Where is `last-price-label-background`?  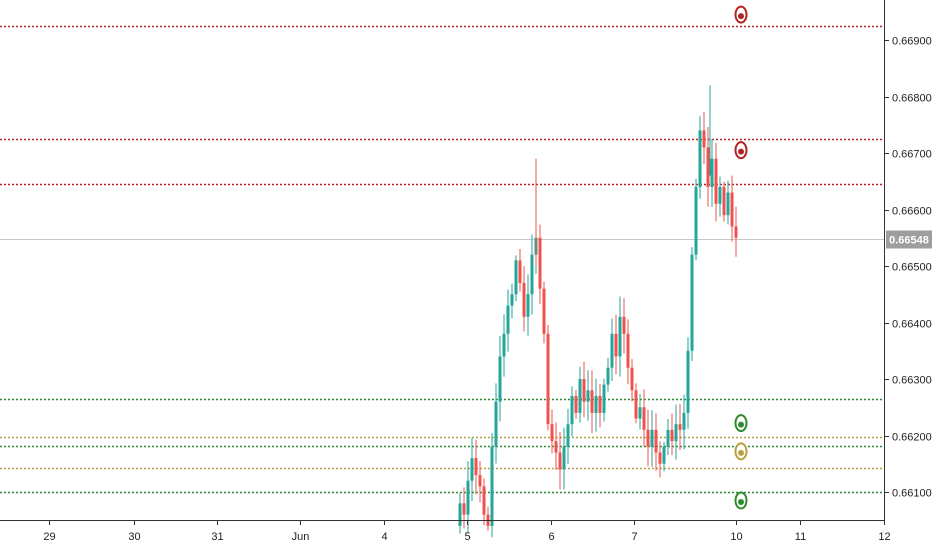 last-price-label-background is located at coordinates (909, 239).